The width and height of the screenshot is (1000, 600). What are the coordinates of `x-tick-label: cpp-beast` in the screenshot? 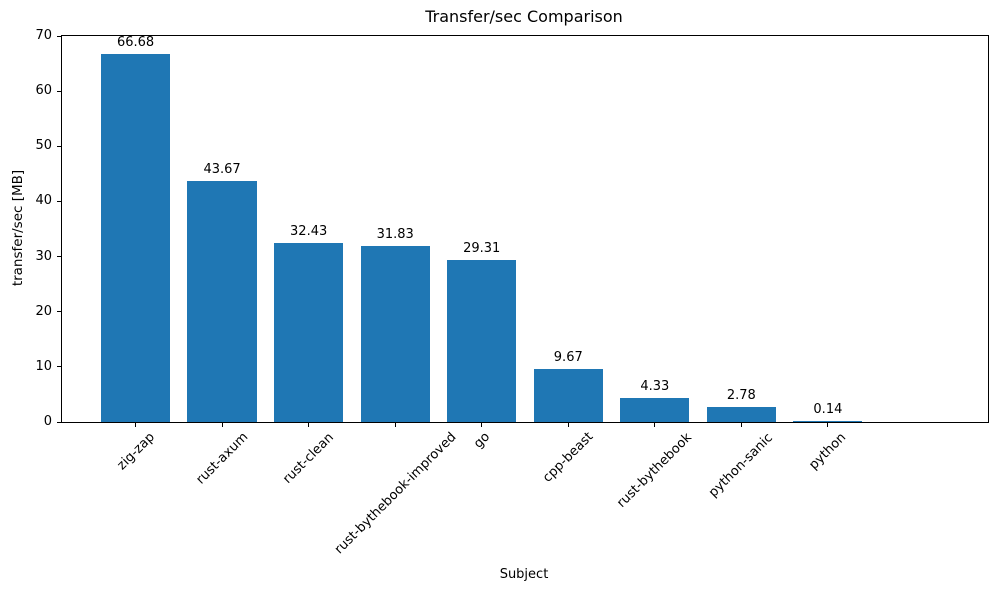 It's located at (568, 458).